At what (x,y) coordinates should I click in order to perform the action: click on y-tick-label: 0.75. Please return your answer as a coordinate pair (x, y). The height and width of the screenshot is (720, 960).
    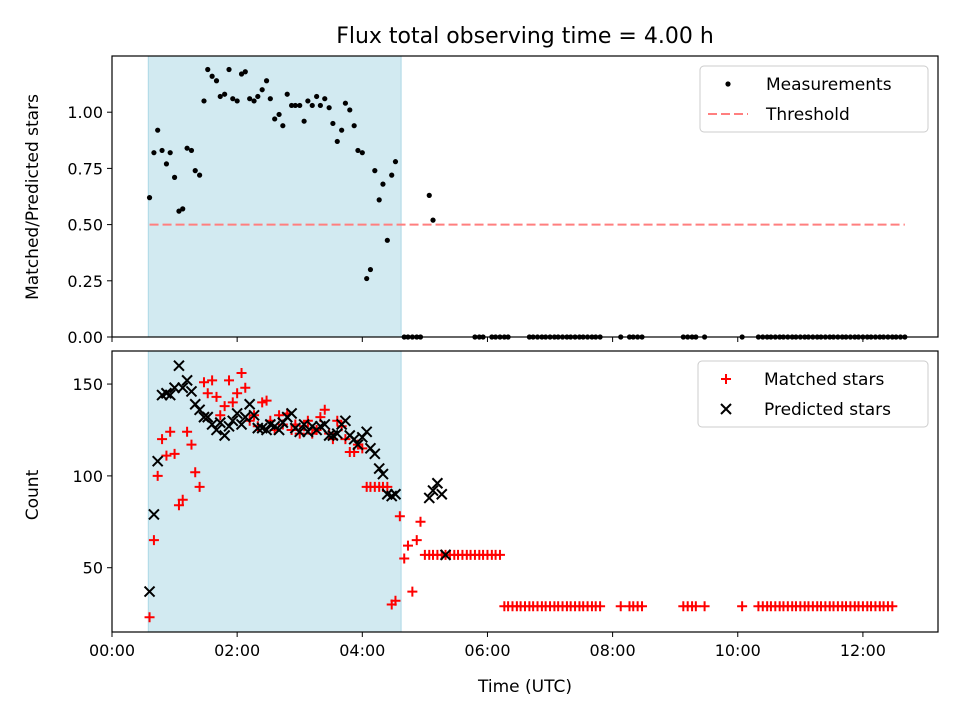
    Looking at the image, I should click on (85, 168).